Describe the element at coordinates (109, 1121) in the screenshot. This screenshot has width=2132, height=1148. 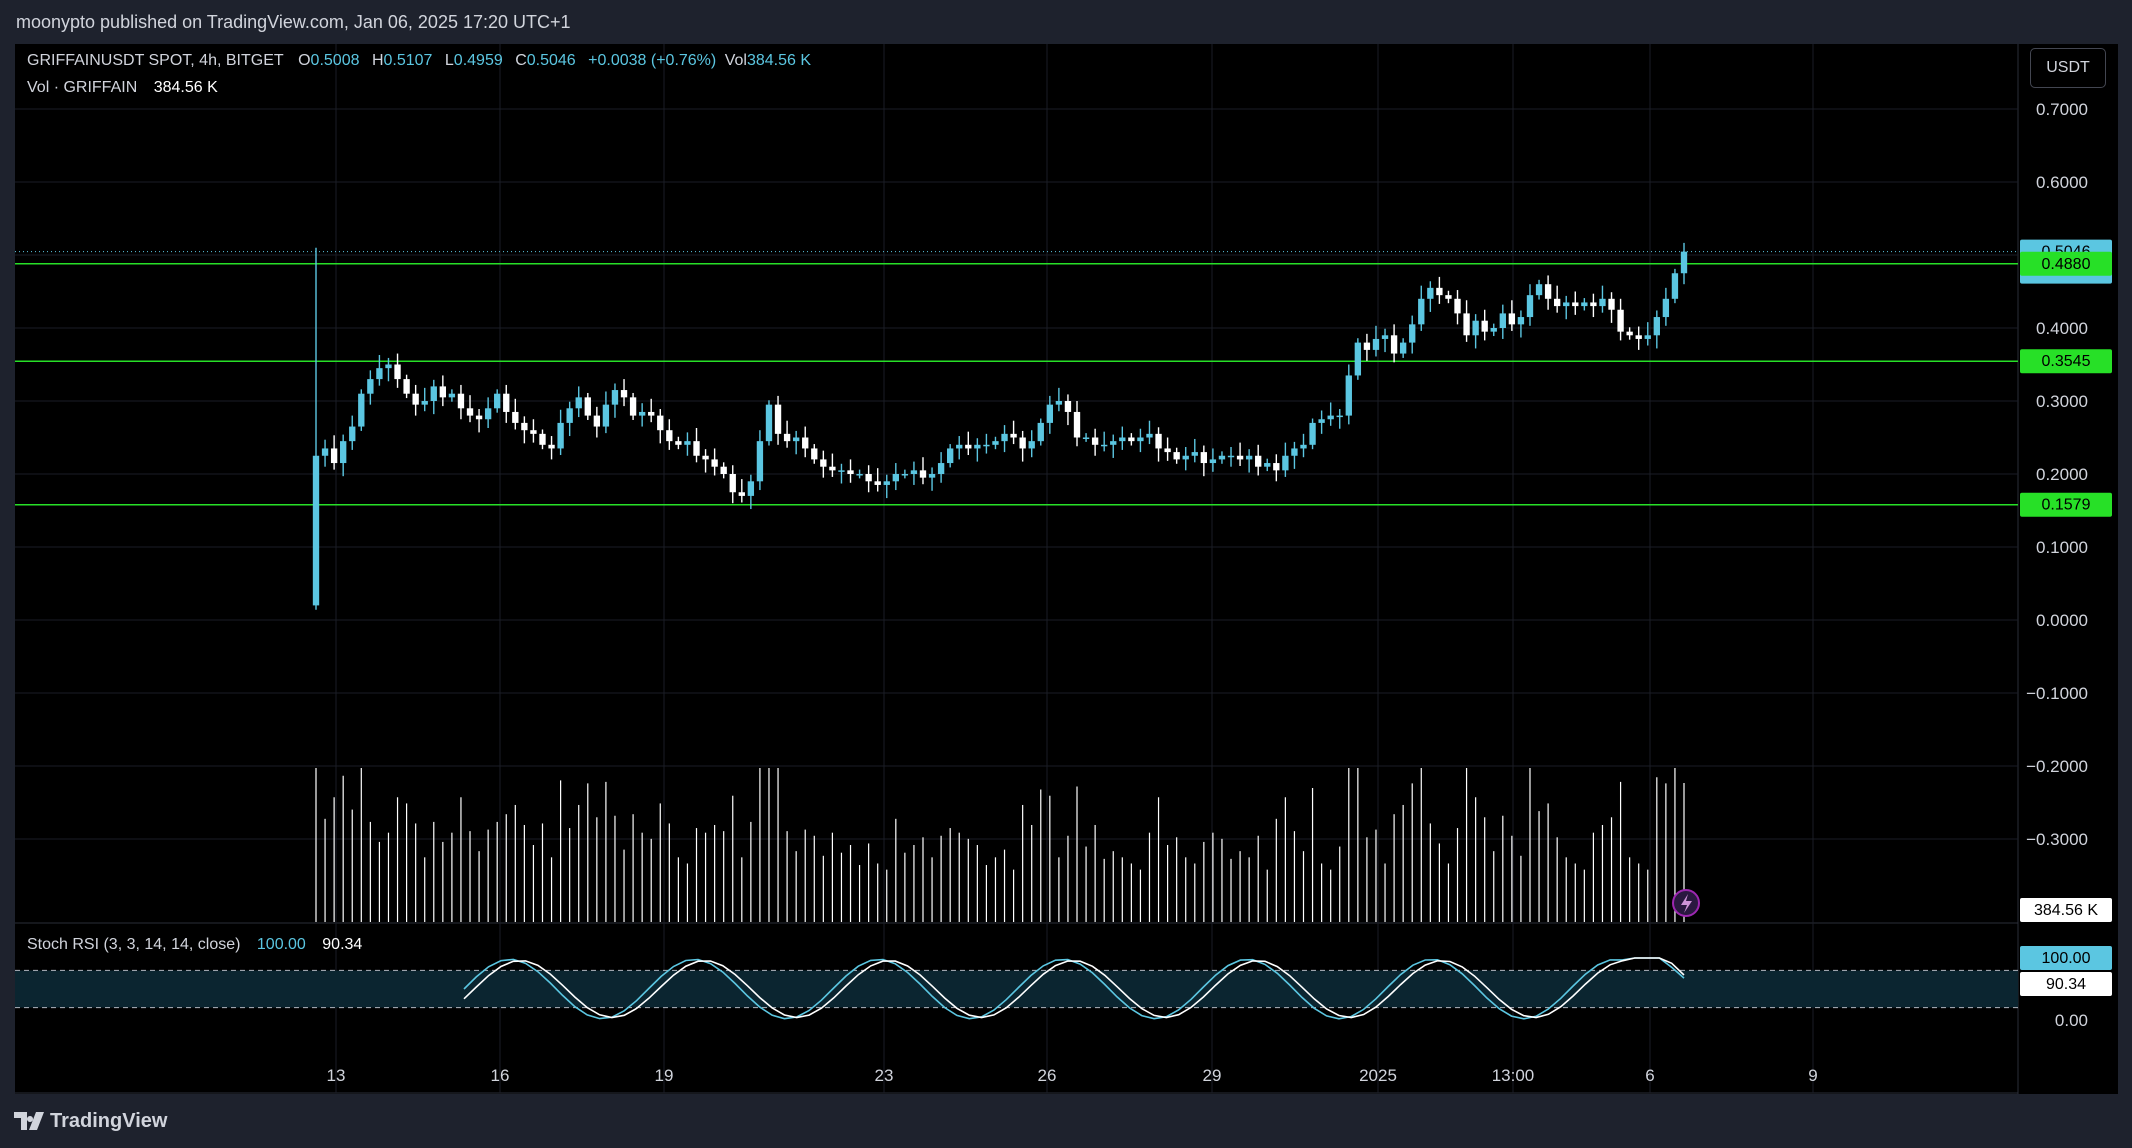
I see `brand-name: TradingView` at that location.